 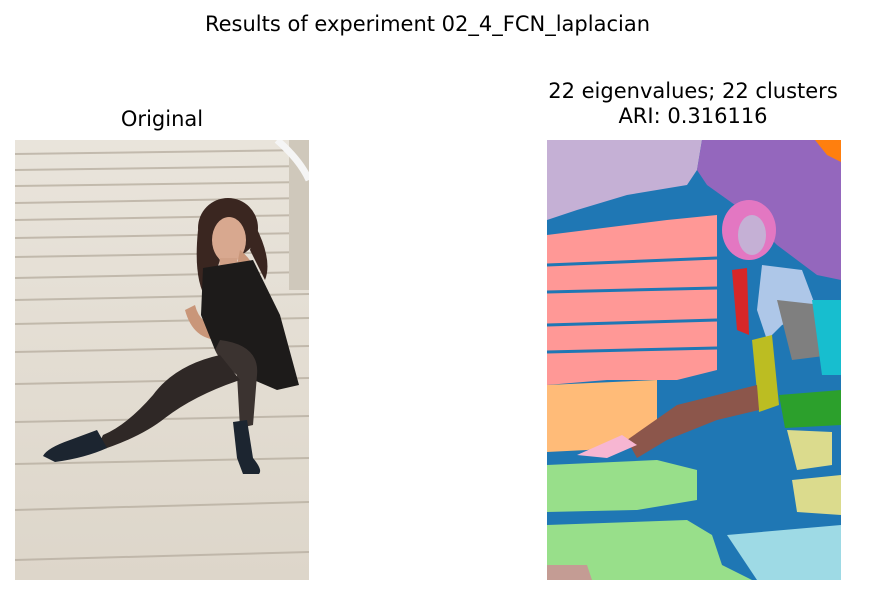 What do you see at coordinates (765, 373) in the screenshot?
I see `cluster-olive` at bounding box center [765, 373].